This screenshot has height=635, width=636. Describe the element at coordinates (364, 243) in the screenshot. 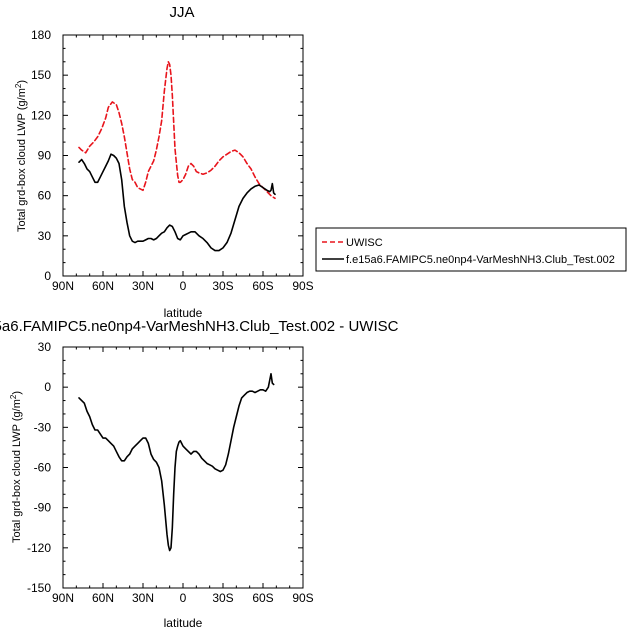

I see `legend-label-uwisc: UWISC` at that location.